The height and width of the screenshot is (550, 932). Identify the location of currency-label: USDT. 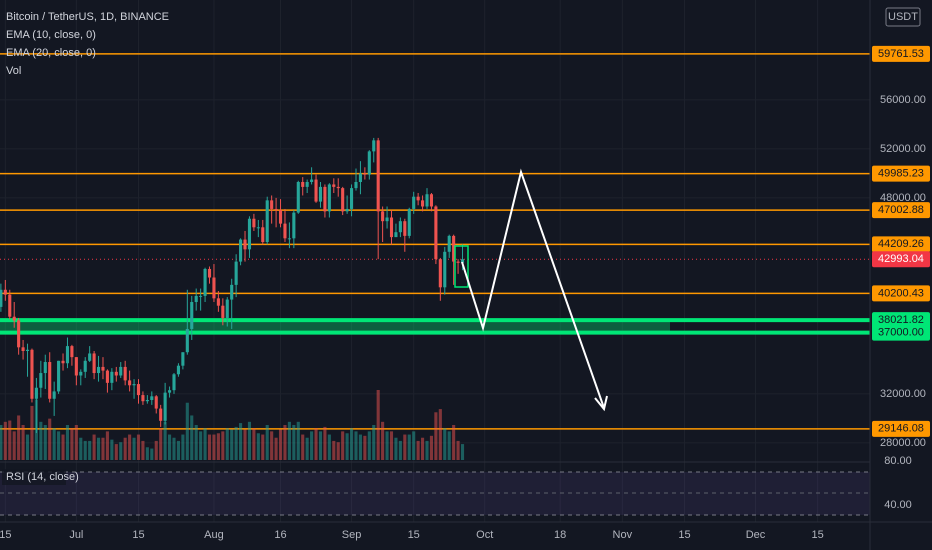
(903, 17).